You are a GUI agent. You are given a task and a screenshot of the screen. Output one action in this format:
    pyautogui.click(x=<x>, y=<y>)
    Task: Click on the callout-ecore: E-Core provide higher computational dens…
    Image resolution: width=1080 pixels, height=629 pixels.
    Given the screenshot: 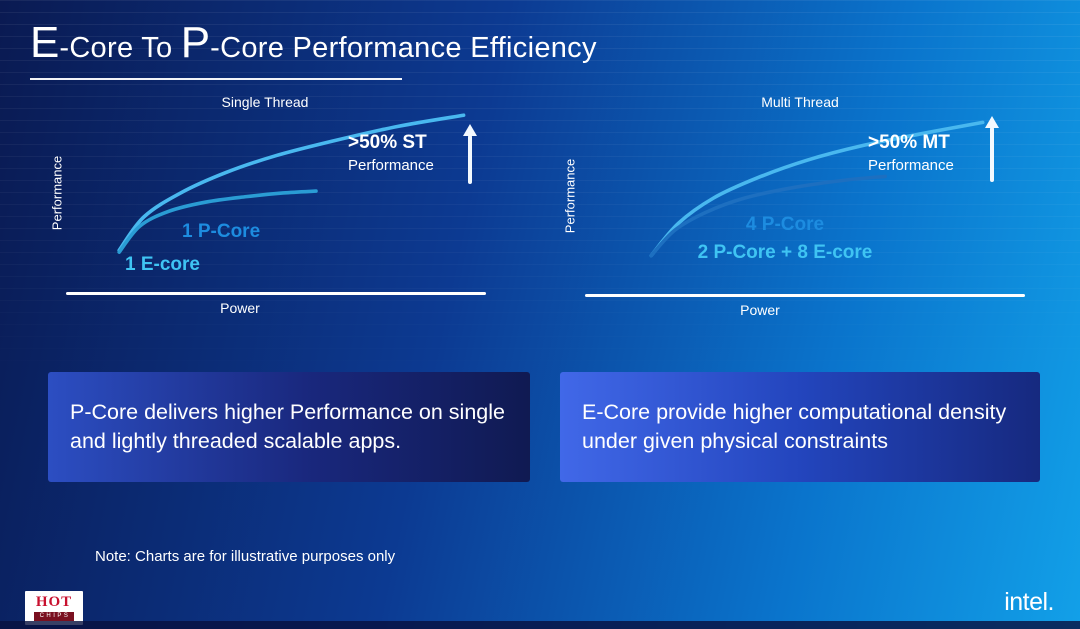 What is the action you would take?
    pyautogui.click(x=800, y=427)
    